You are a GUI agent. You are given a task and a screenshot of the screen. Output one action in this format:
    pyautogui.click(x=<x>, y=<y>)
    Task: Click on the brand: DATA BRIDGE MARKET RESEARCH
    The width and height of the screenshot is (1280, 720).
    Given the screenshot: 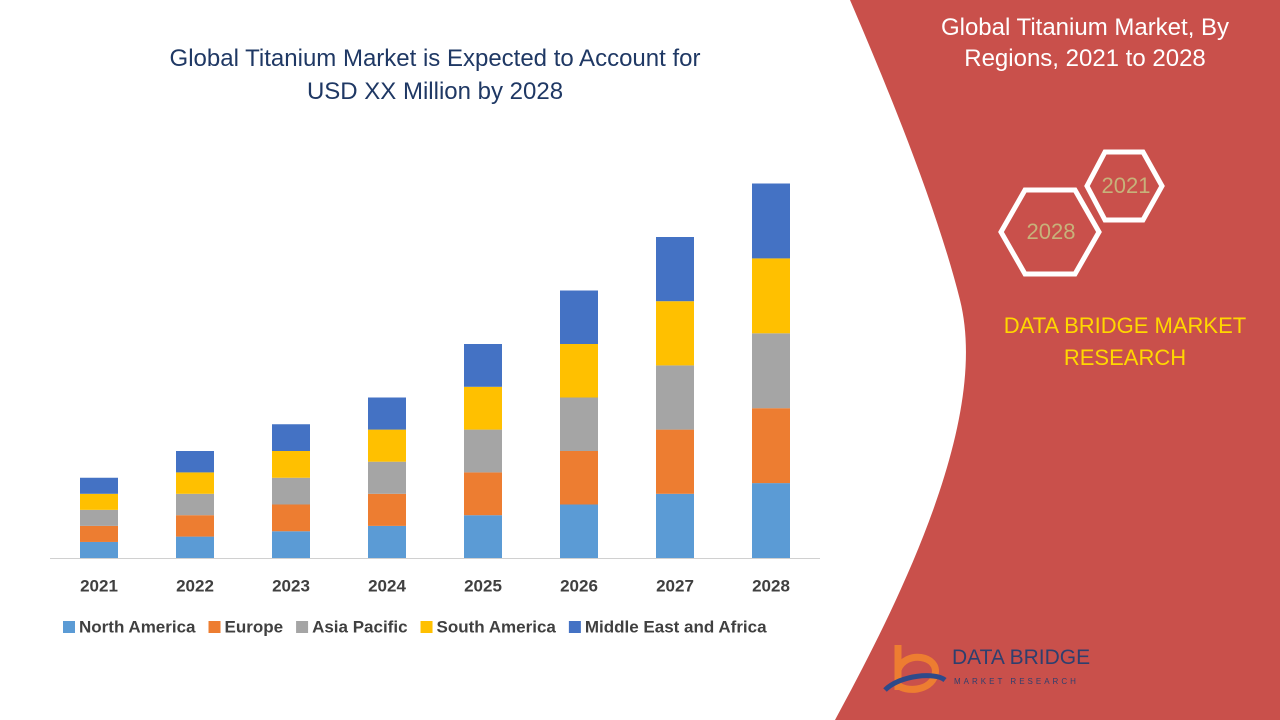 What is the action you would take?
    pyautogui.click(x=1125, y=341)
    